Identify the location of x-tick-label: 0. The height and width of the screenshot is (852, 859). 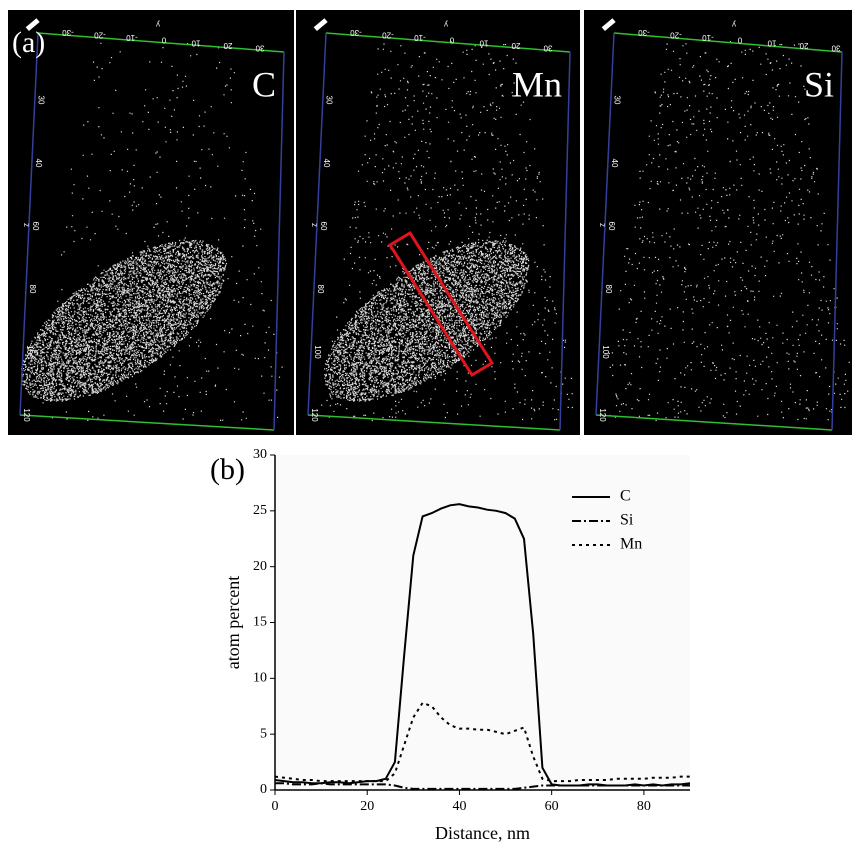
(275, 806).